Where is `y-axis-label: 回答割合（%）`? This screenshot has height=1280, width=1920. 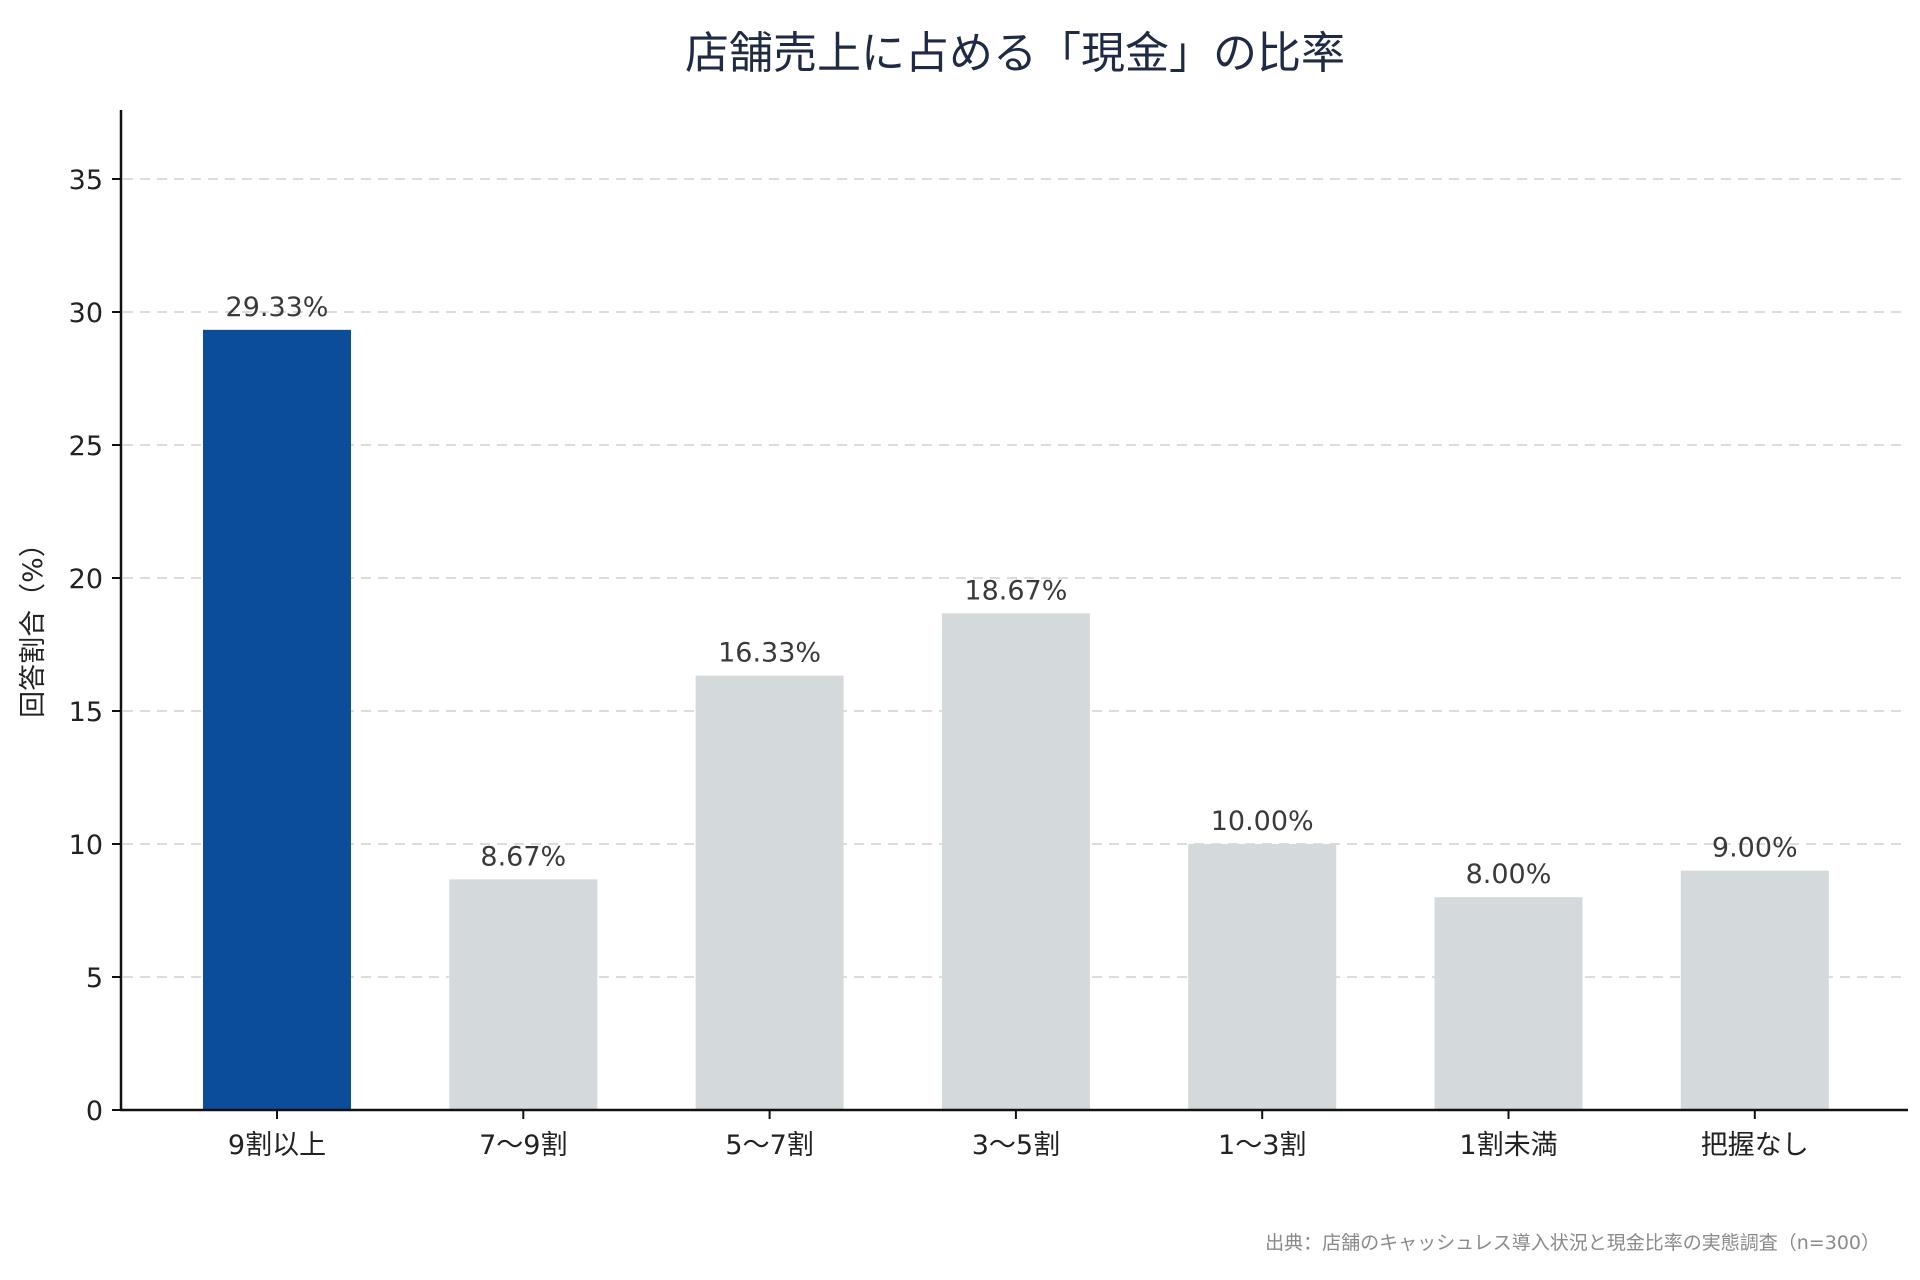
y-axis-label: 回答割合（%） is located at coordinates (33, 624).